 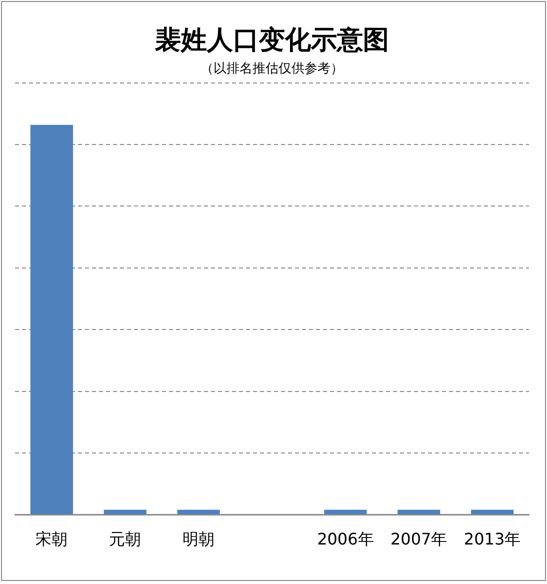 I want to click on x-tick-label: 2013年, so click(x=492, y=539).